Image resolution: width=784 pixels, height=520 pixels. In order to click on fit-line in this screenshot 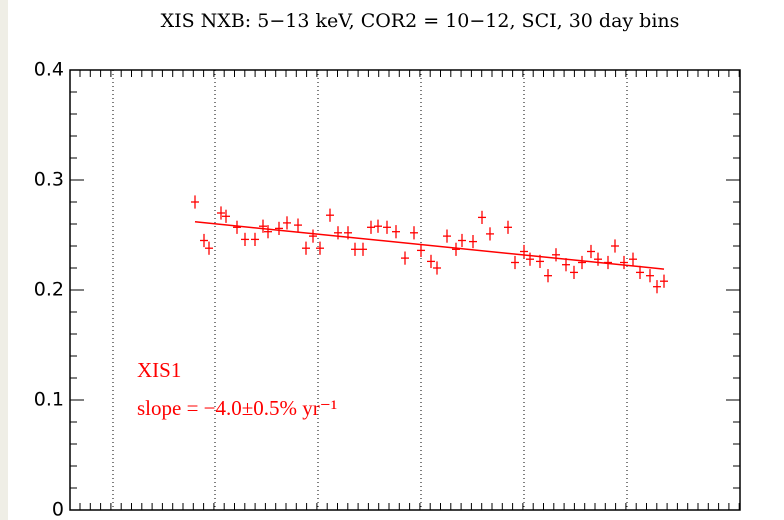, I will do `click(429, 245)`.